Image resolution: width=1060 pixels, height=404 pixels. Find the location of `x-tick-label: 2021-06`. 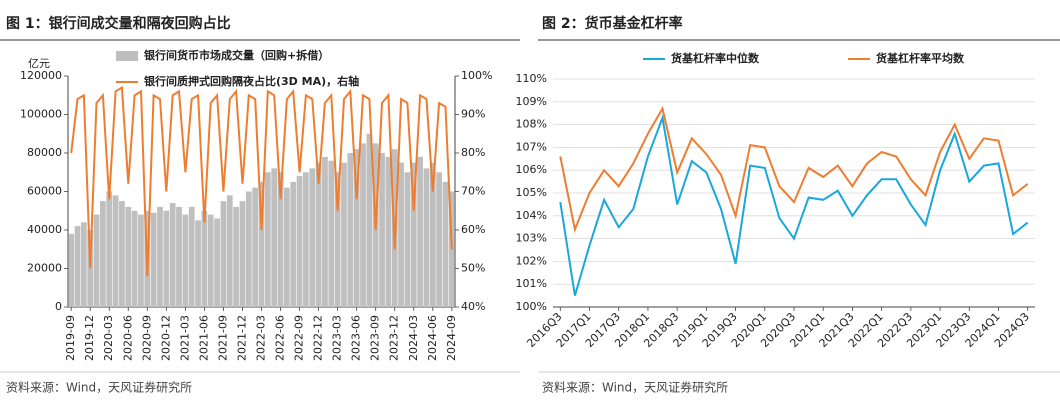

x-tick-label: 2021-06 is located at coordinates (203, 338).